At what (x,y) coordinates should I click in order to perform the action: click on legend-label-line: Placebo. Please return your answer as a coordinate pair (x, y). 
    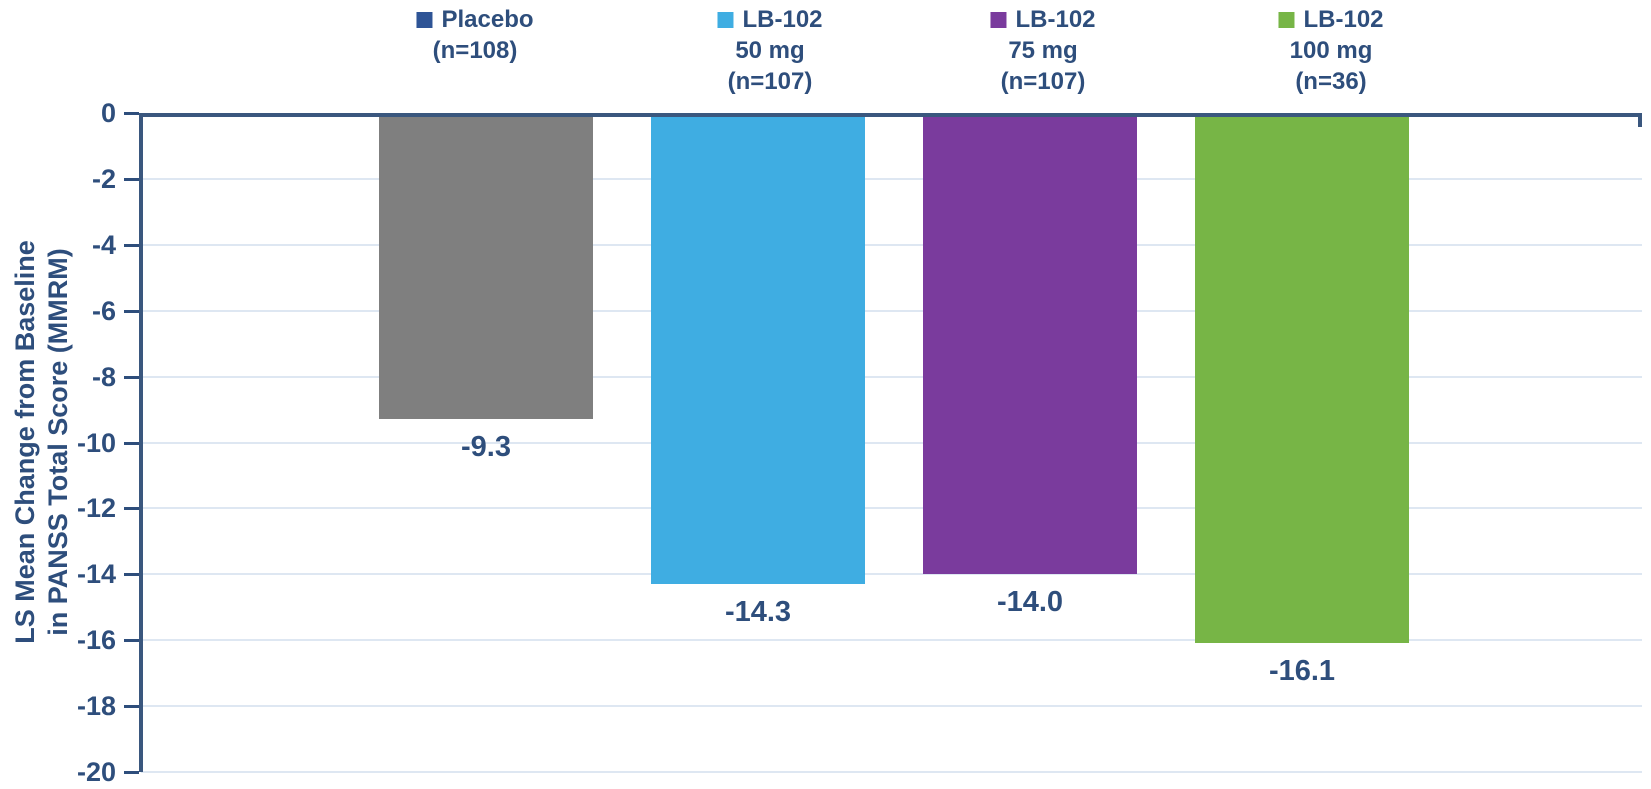
    Looking at the image, I should click on (475, 19).